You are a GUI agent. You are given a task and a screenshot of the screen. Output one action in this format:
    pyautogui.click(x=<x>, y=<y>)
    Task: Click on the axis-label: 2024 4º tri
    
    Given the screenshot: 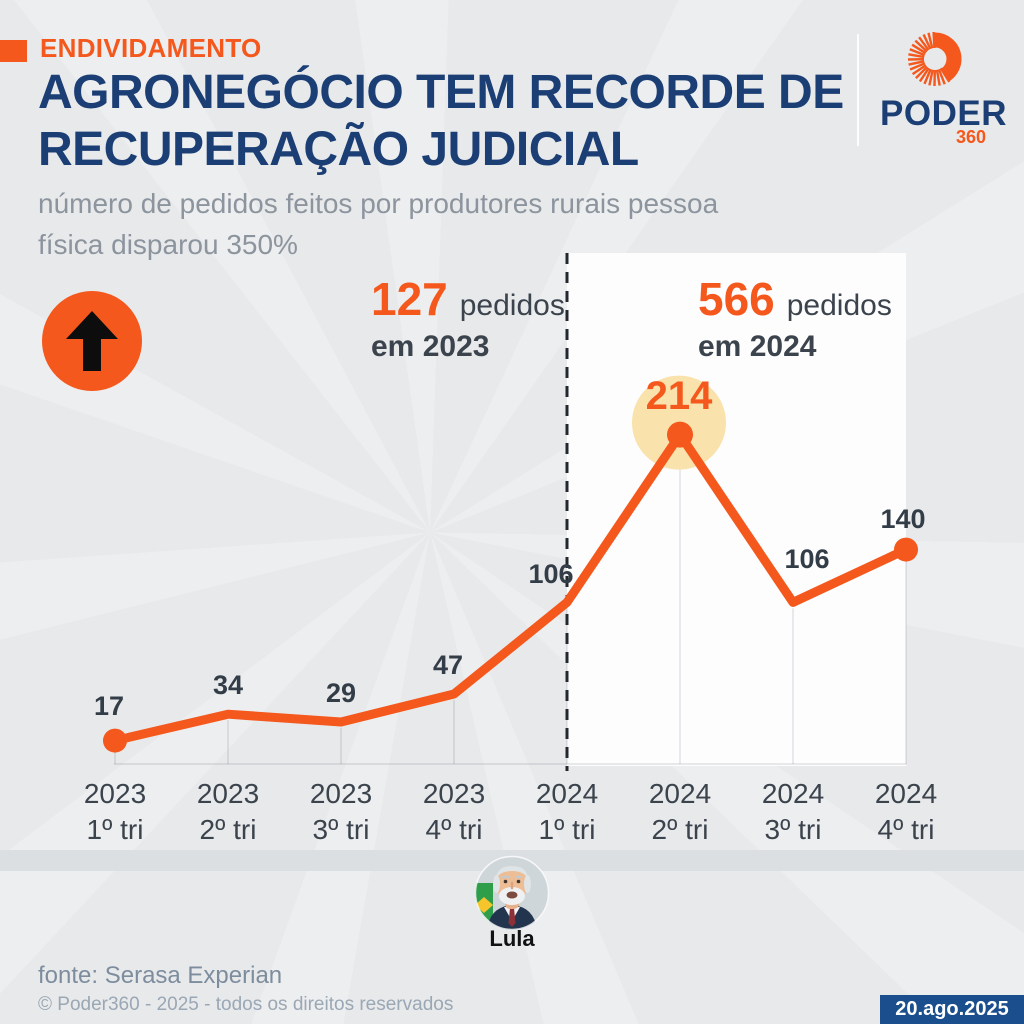 What is the action you would take?
    pyautogui.click(x=906, y=811)
    